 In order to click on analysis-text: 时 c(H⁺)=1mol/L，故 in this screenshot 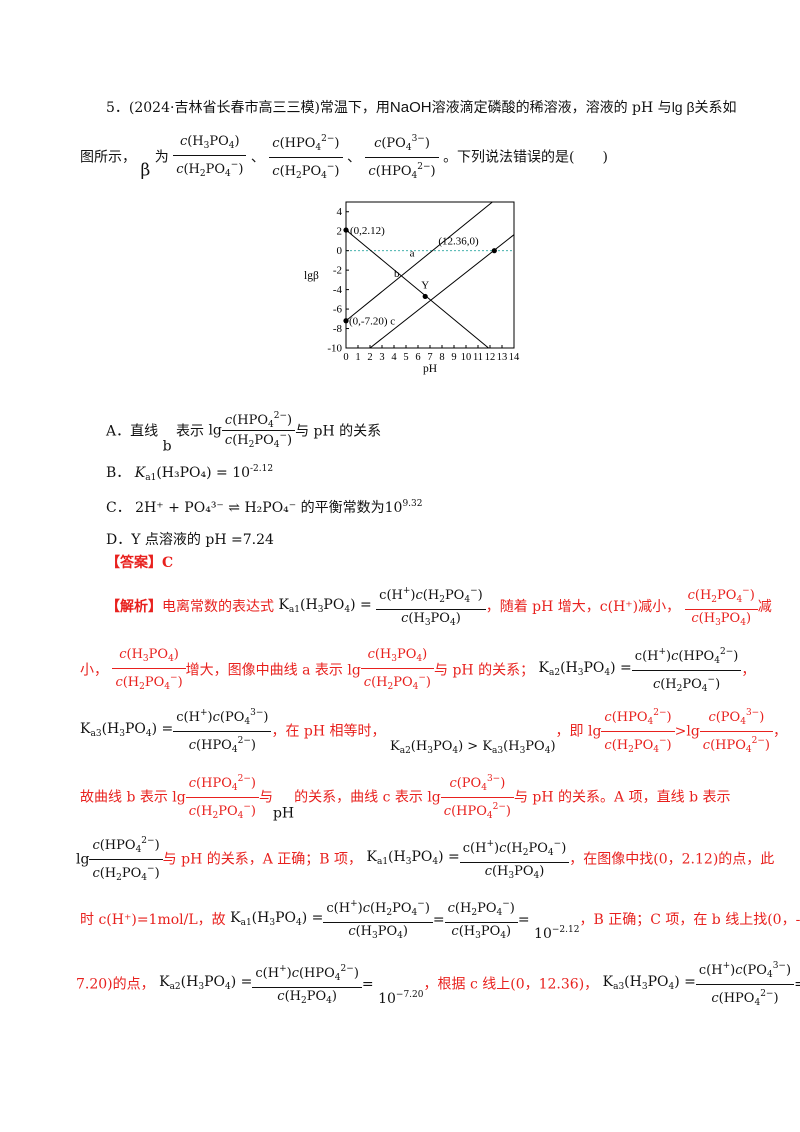, I will do `click(153, 920)`.